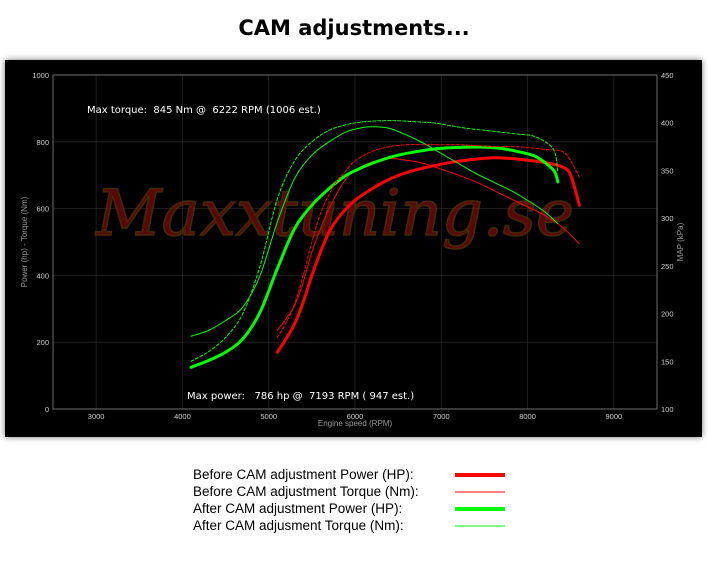 The height and width of the screenshot is (567, 708). I want to click on y-axis-label: Power (hp) - Torque (Nm), so click(24, 241).